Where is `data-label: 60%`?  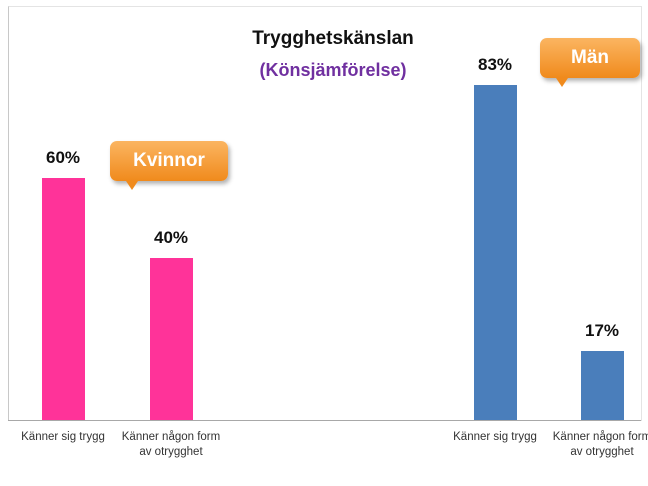 data-label: 60% is located at coordinates (63, 157).